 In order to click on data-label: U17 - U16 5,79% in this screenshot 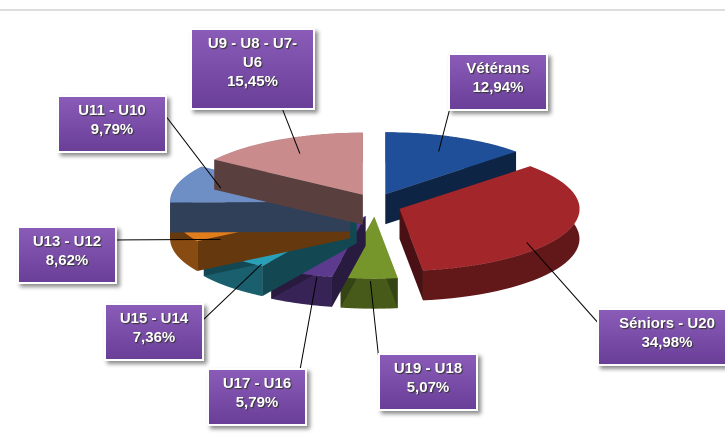, I will do `click(257, 397)`.